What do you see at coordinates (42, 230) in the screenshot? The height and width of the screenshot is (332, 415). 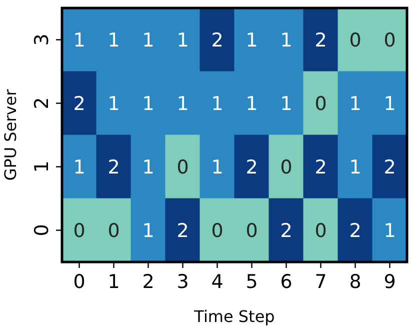 I see `y-tick-label: 0` at bounding box center [42, 230].